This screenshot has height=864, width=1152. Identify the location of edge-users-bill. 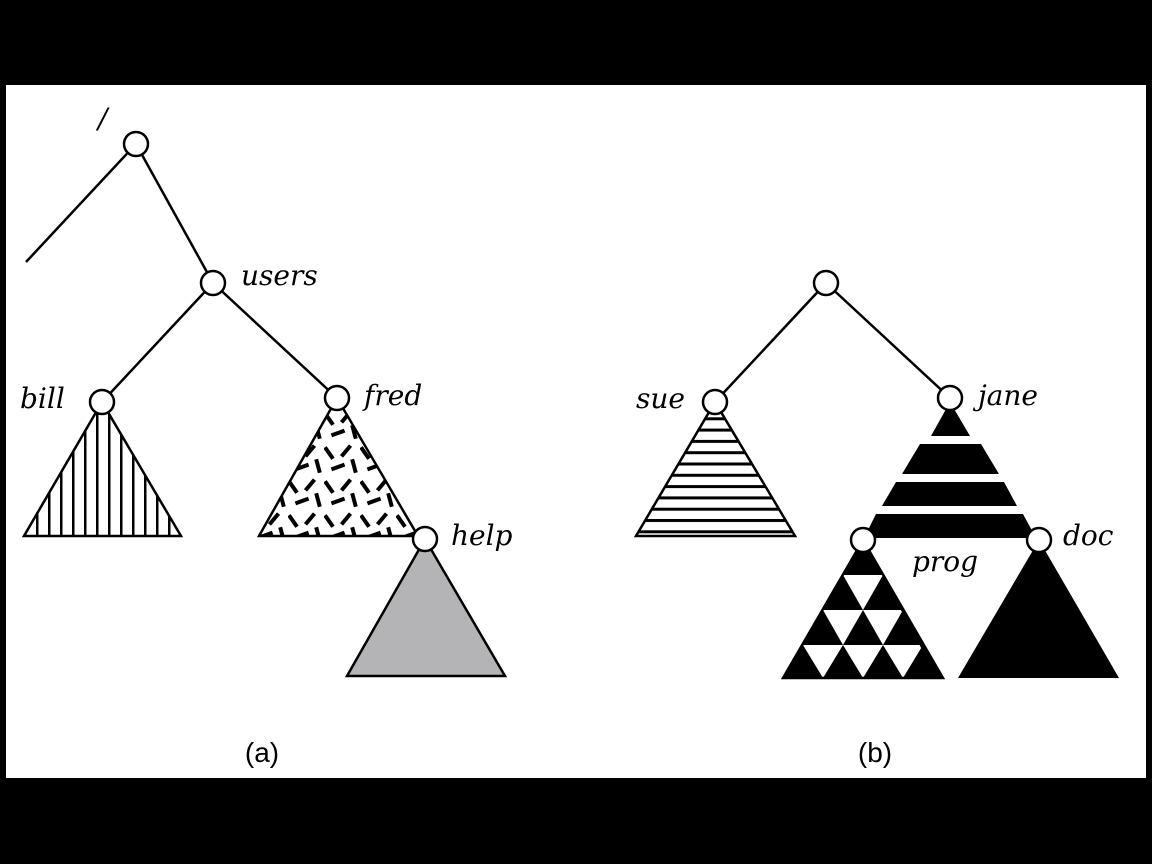
(157, 342).